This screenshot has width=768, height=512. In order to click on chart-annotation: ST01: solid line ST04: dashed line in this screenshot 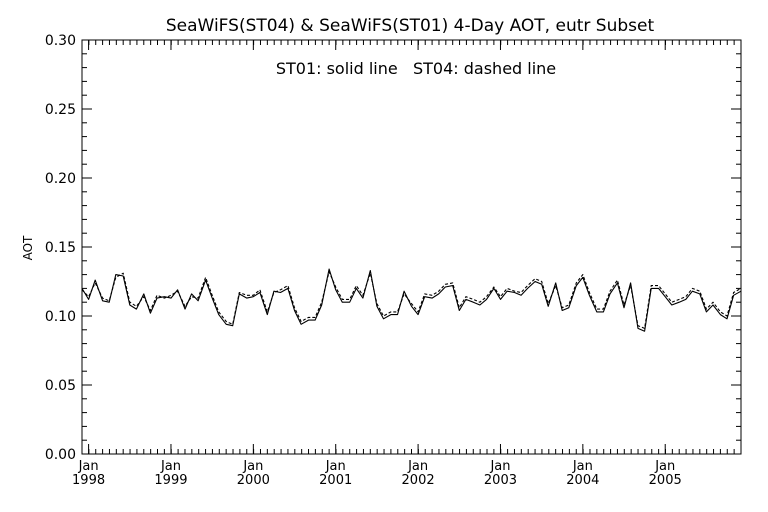, I will do `click(416, 68)`.